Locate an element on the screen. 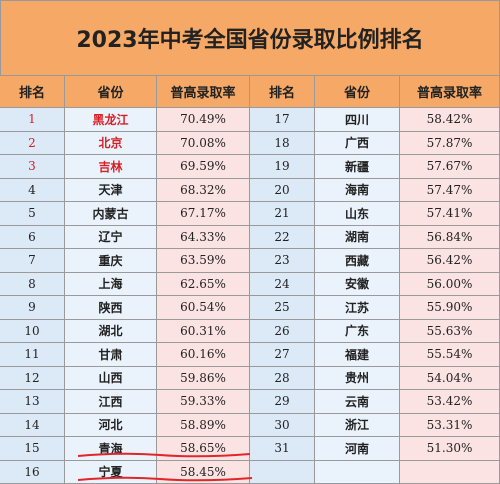 The image size is (500, 484). admission-rate: 58.45% is located at coordinates (203, 472).